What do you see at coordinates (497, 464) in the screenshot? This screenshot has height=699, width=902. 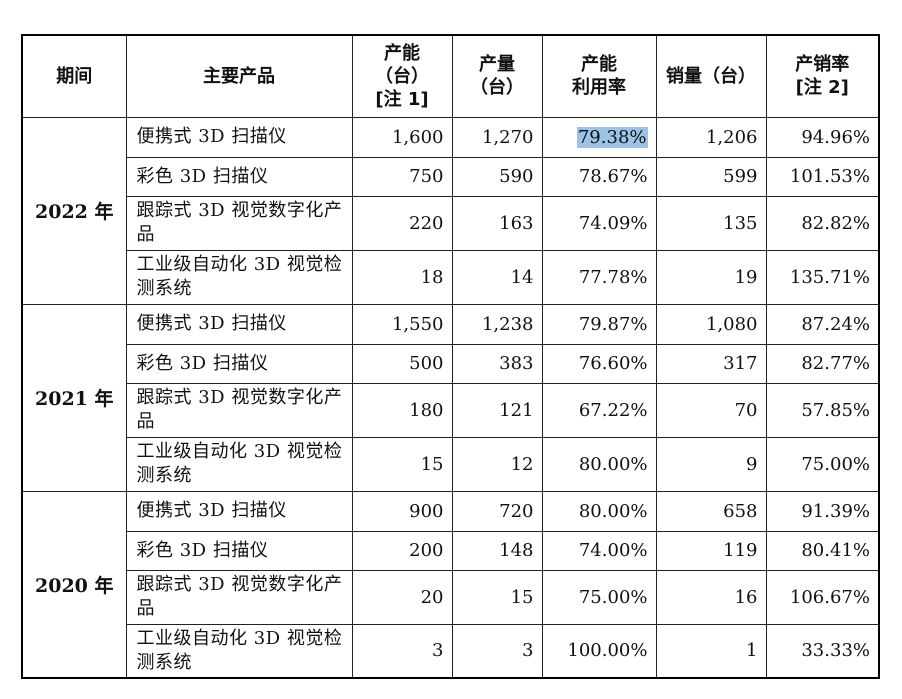 I see `output-cell: 12` at bounding box center [497, 464].